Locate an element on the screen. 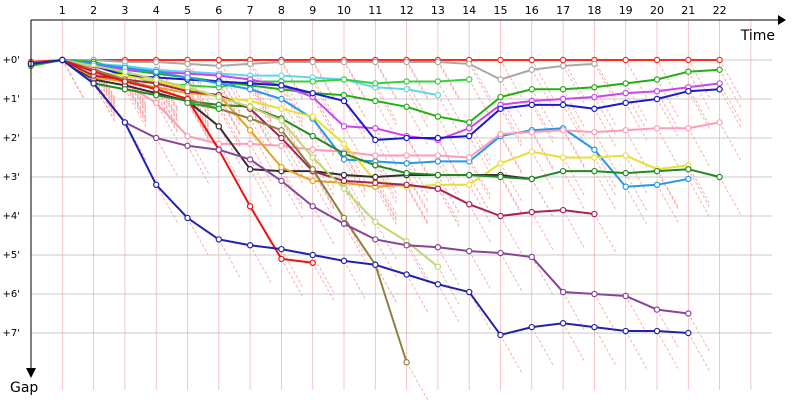  y-tick-label: +6' is located at coordinates (12, 294).